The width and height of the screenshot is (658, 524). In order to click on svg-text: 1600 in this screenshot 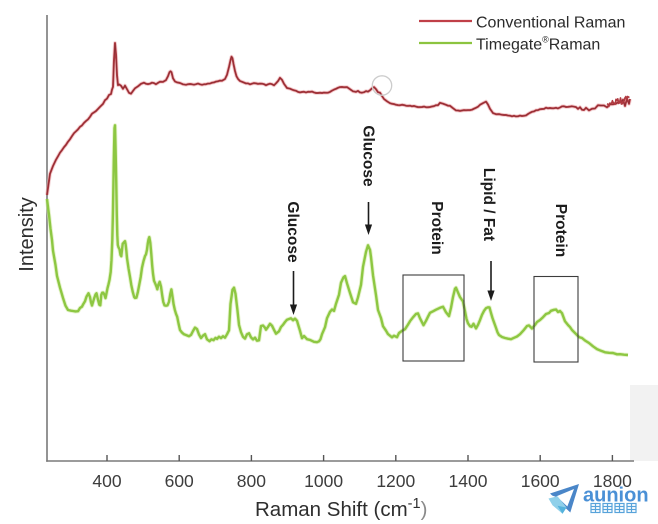, I will do `click(540, 481)`.